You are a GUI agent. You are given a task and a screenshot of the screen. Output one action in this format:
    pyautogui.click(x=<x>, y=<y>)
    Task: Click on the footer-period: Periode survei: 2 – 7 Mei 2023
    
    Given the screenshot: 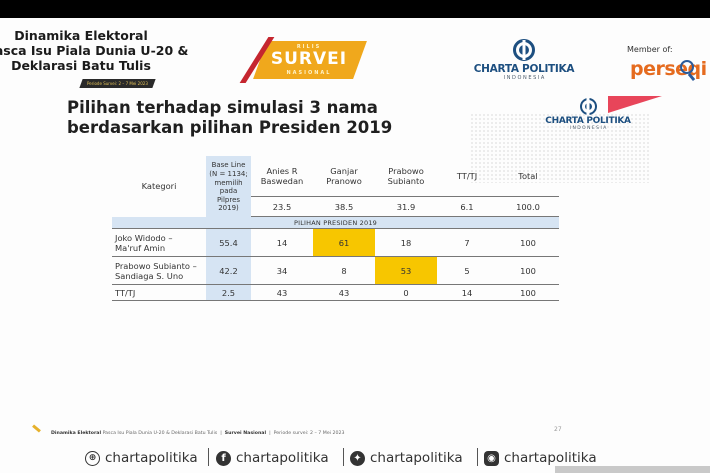 What is the action you would take?
    pyautogui.click(x=309, y=433)
    